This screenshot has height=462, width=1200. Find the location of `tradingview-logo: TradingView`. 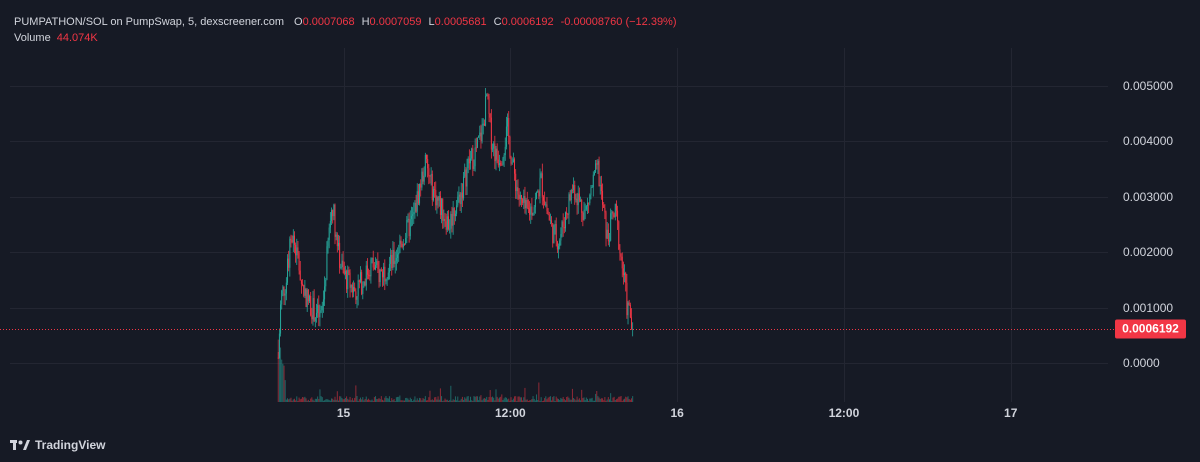

tradingview-logo: TradingView is located at coordinates (57, 445).